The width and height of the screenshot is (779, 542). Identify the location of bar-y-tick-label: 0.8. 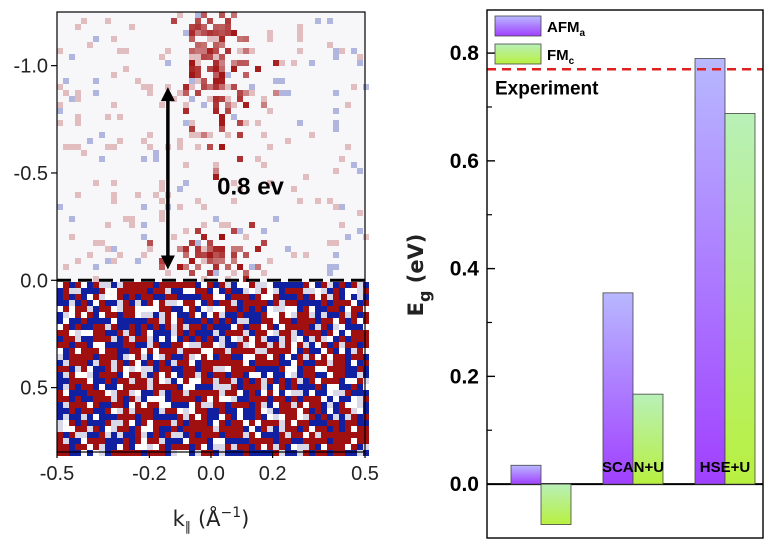
(465, 53).